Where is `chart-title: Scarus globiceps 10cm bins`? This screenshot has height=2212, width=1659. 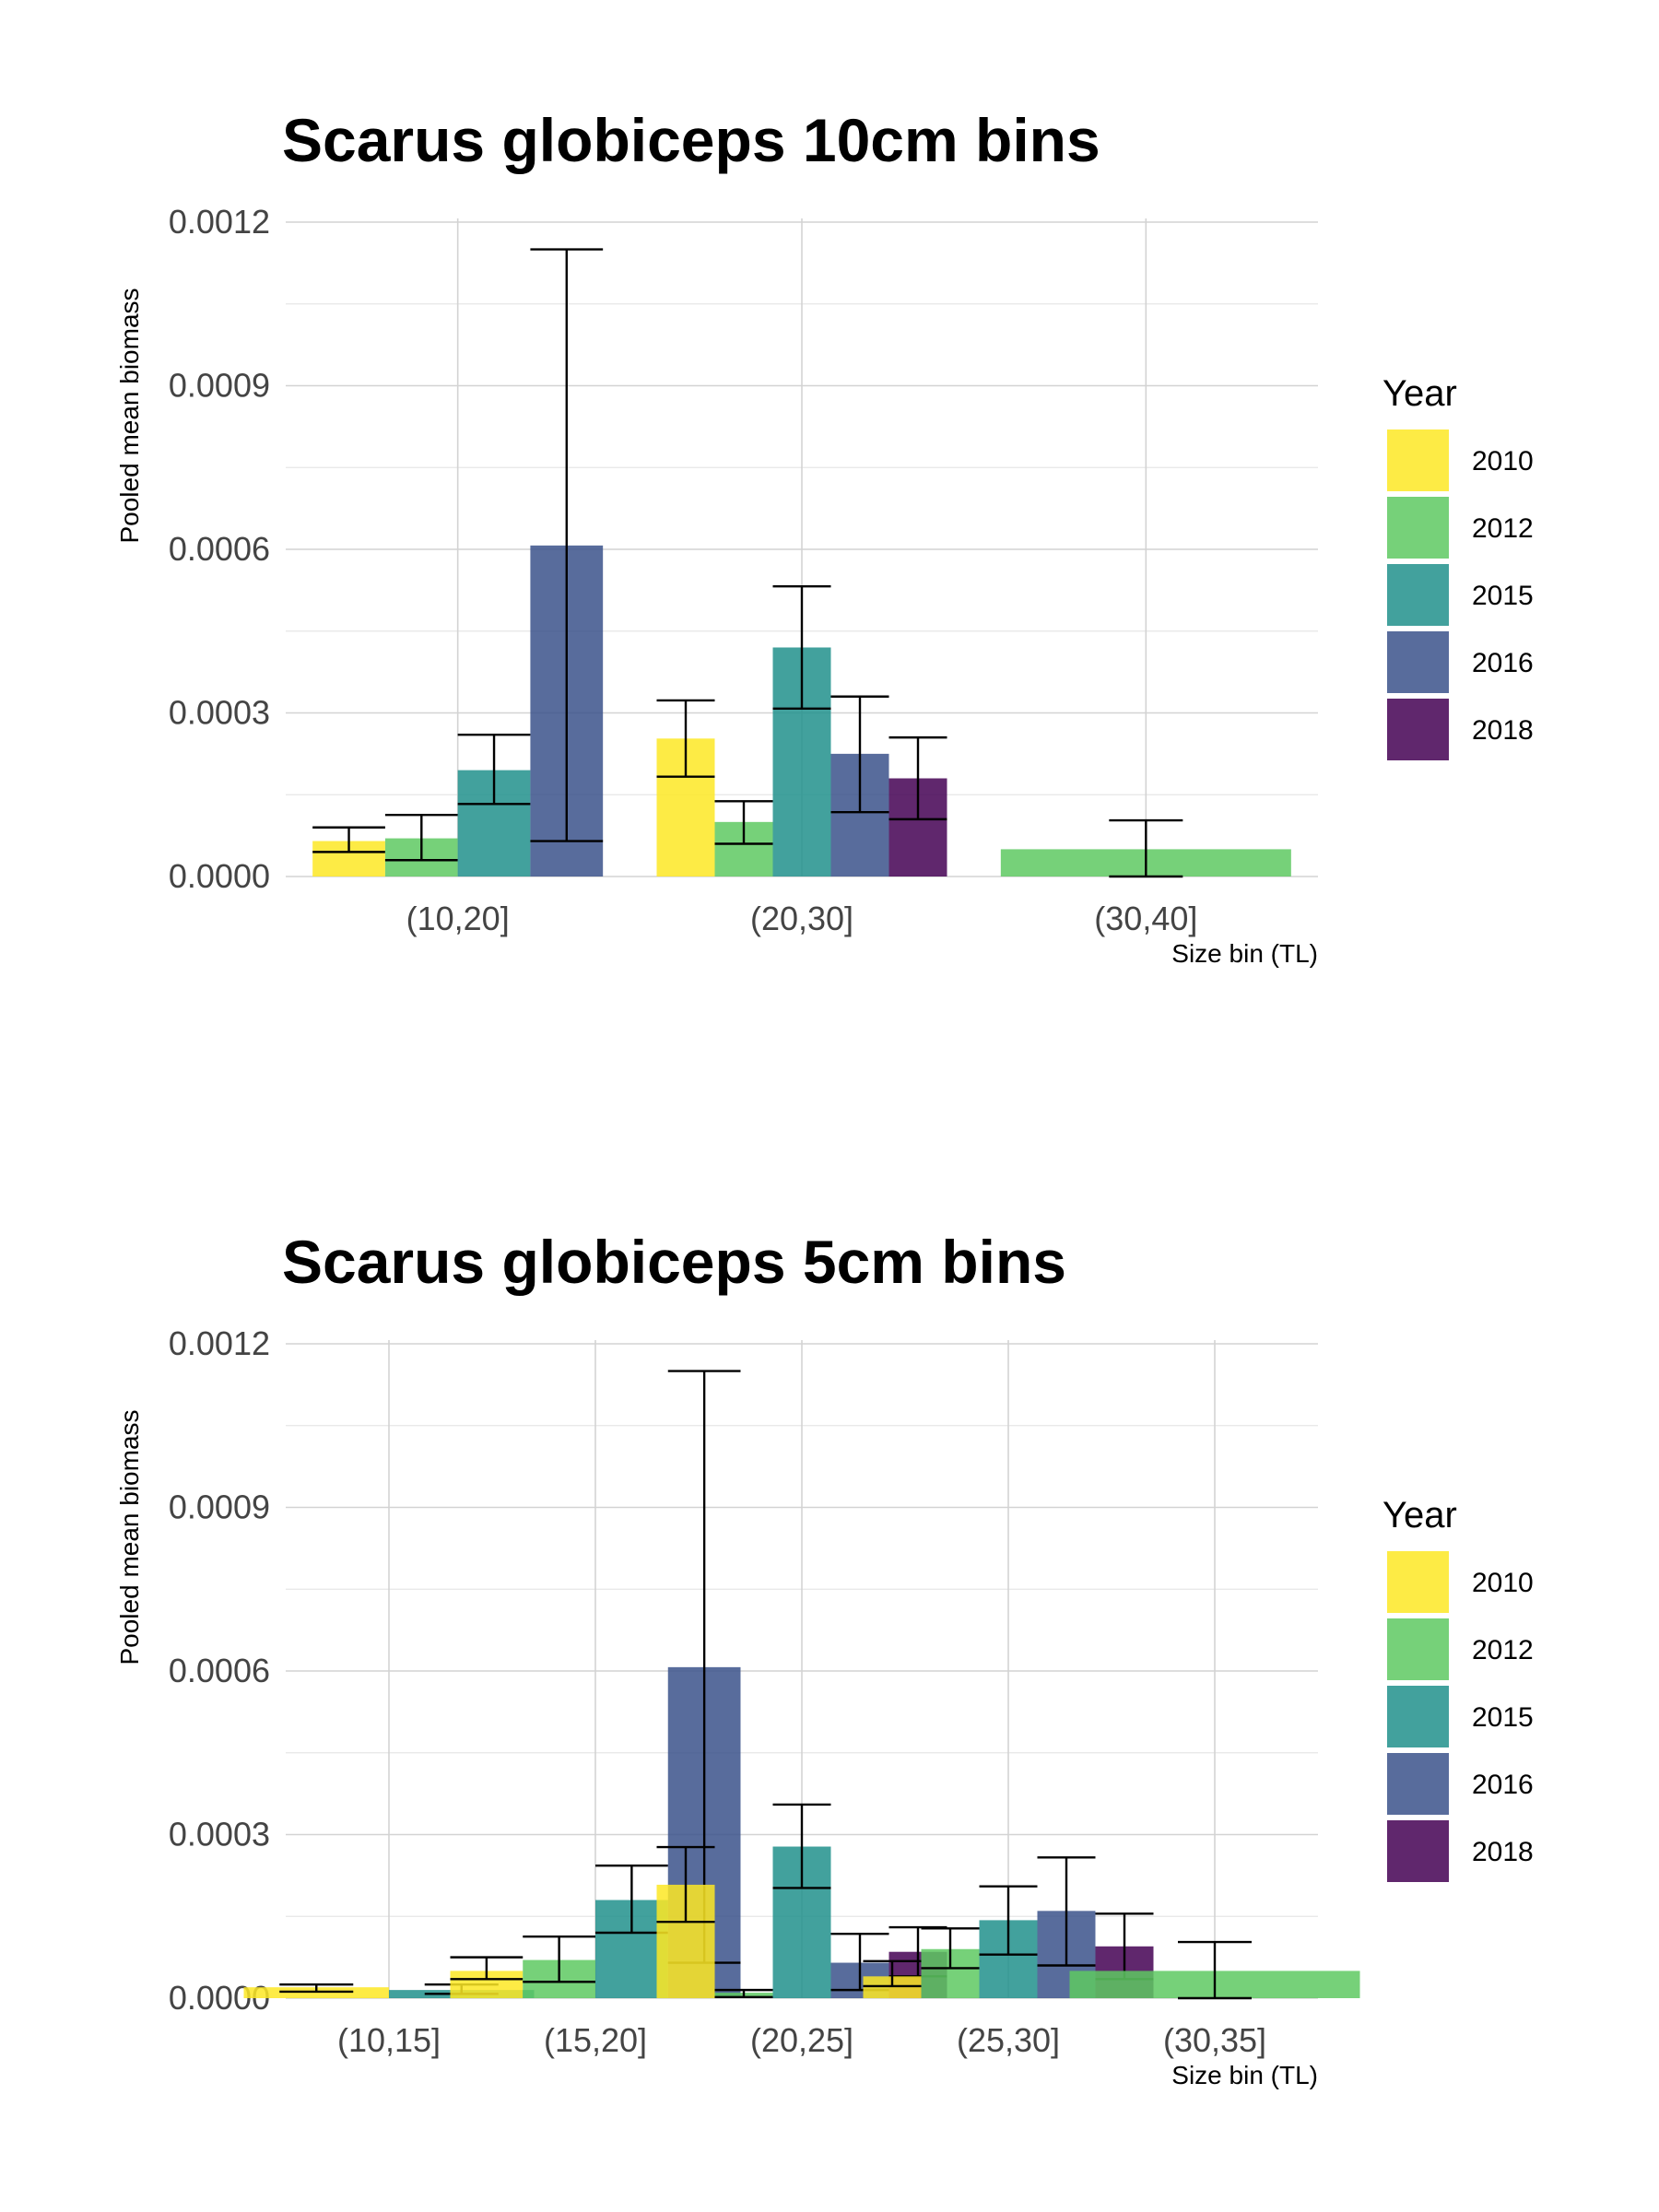
chart-title: Scarus globiceps 10cm bins is located at coordinates (691, 140).